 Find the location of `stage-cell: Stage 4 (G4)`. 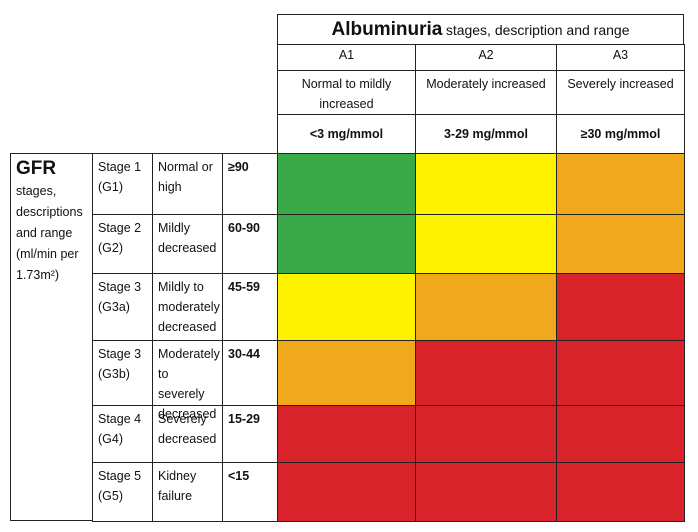

stage-cell: Stage 4 (G4) is located at coordinates (122, 434).